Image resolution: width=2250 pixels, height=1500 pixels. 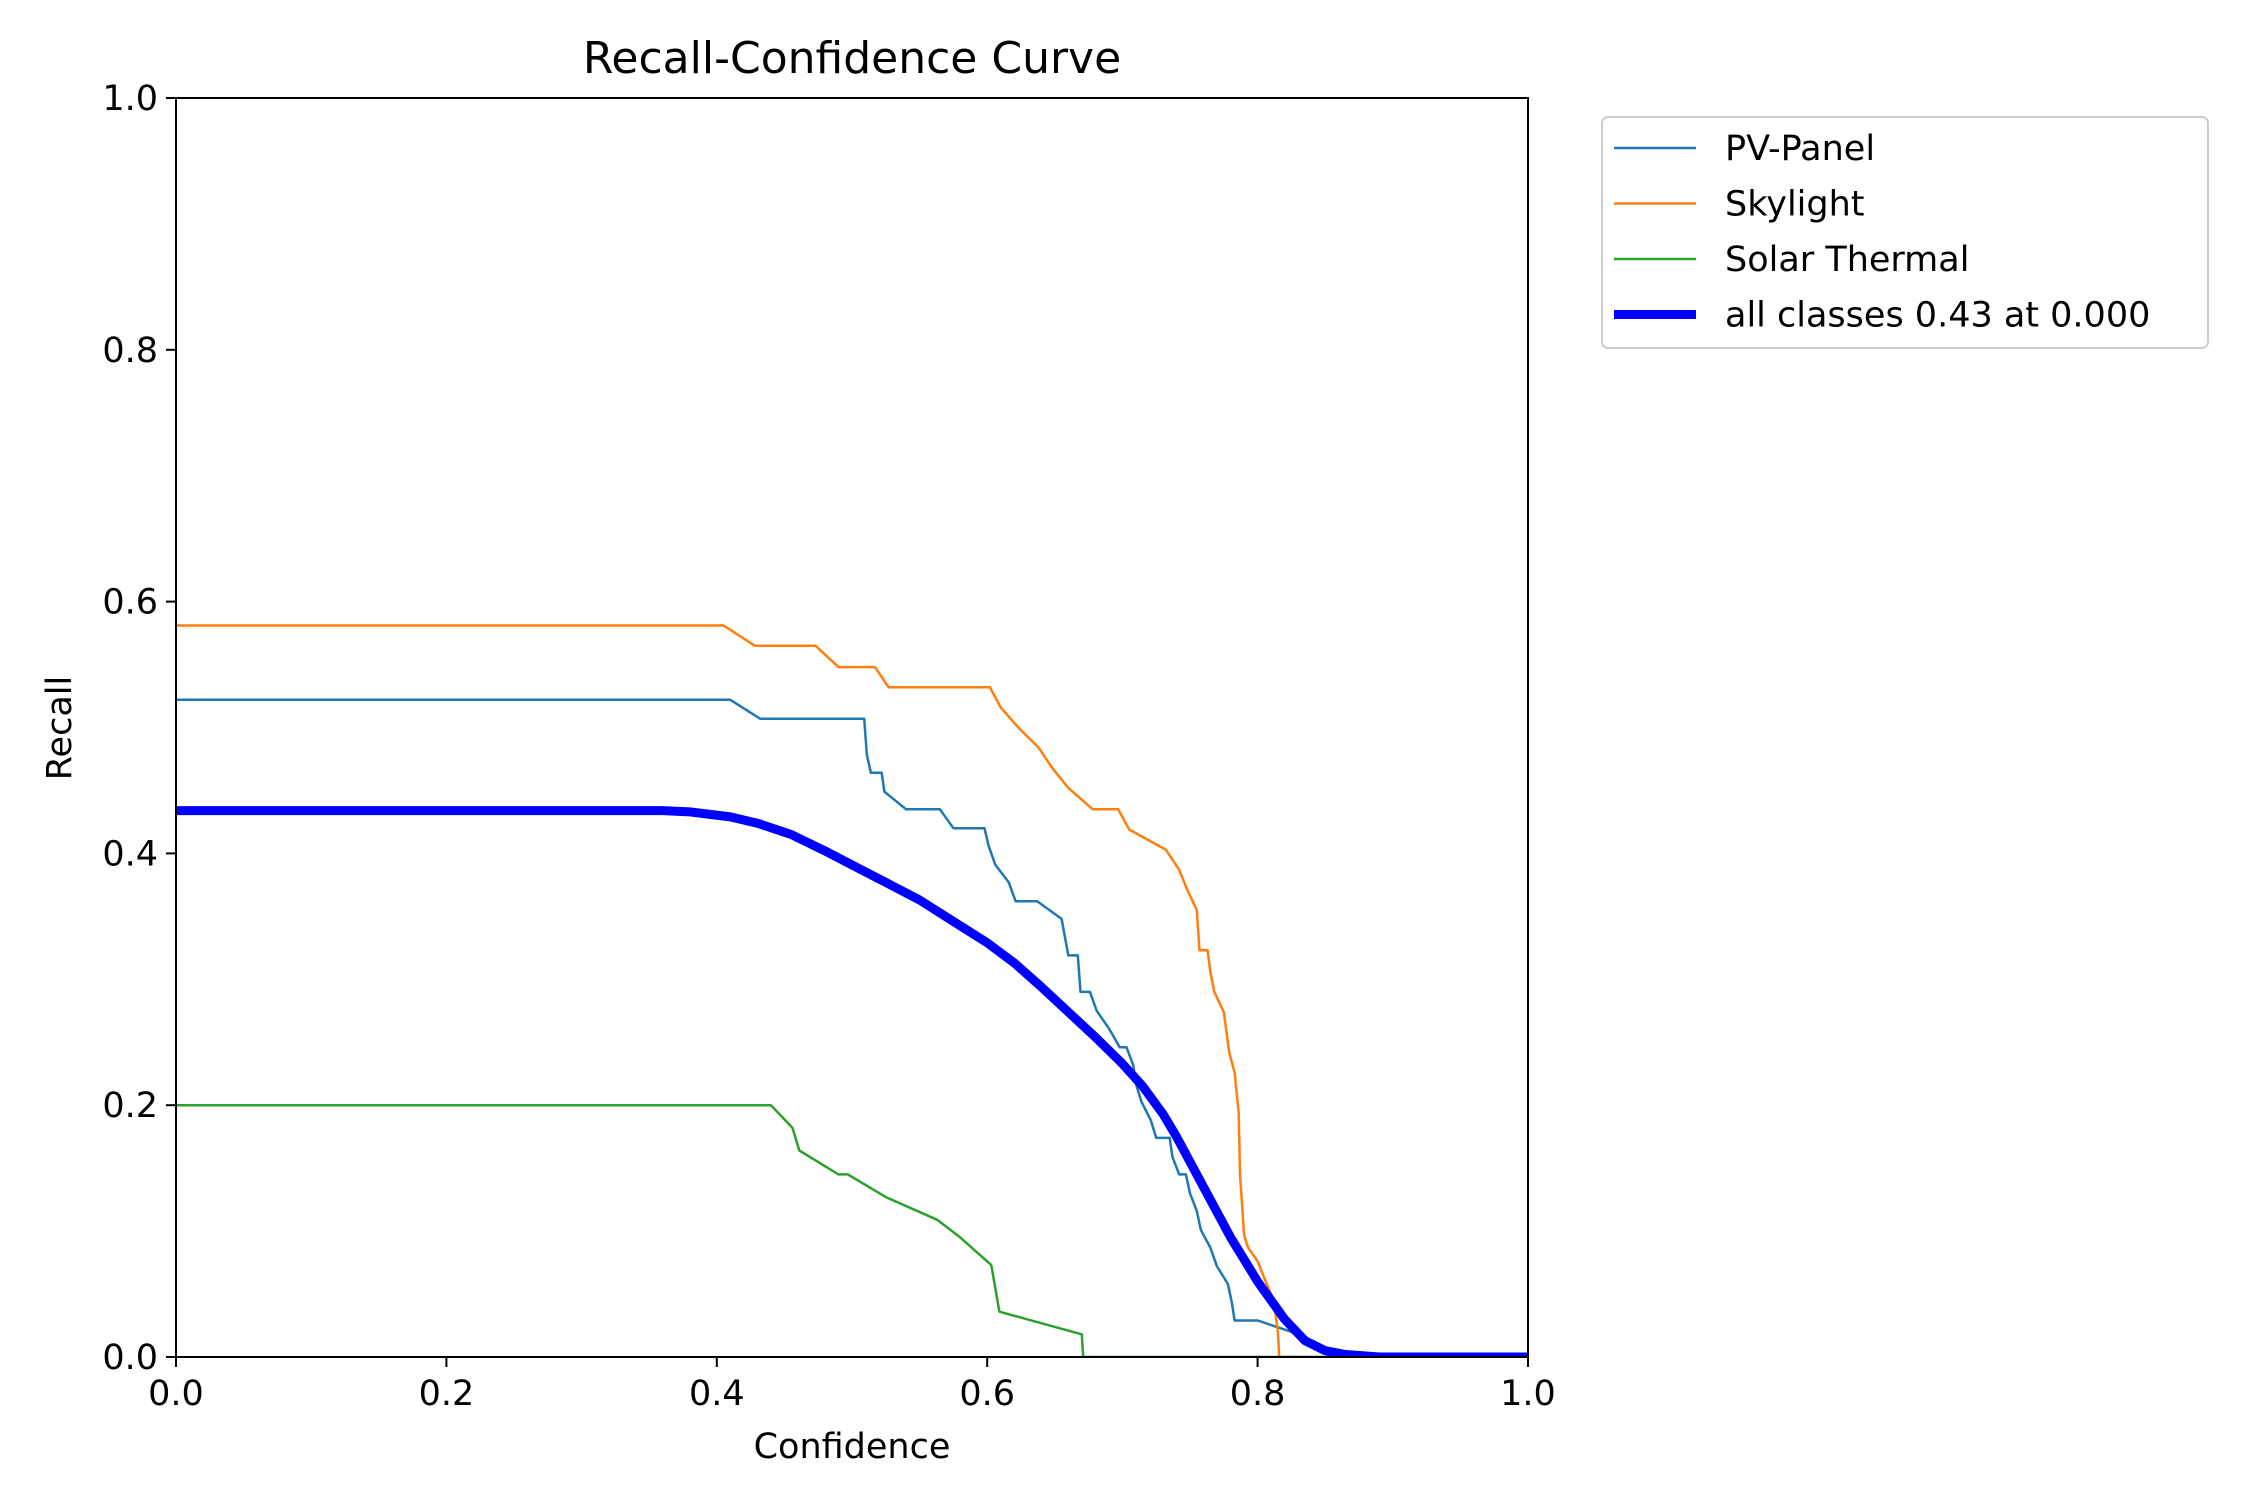 I want to click on y-axis-ticks: 0.0 0.2 0.4 0.6 0.8 1.0, so click(x=139, y=728).